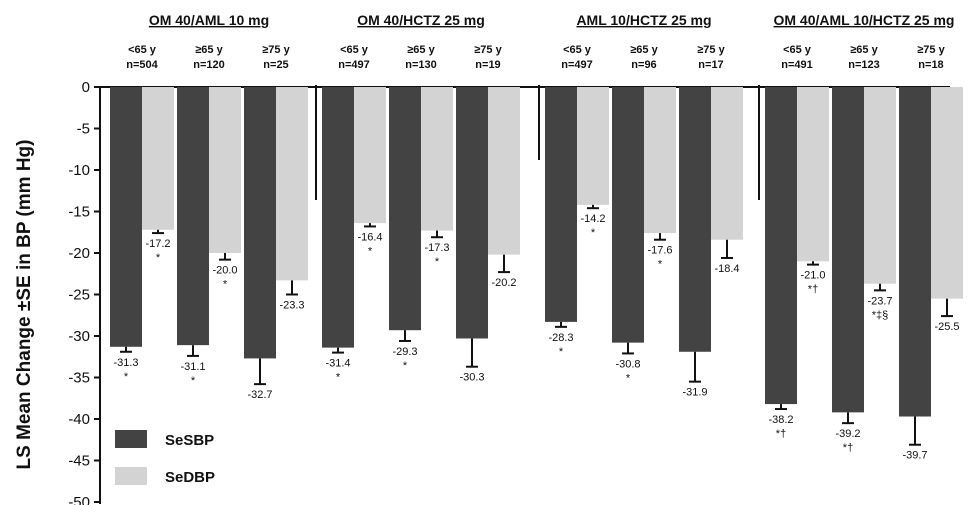 The width and height of the screenshot is (967, 505). Describe the element at coordinates (275, 65) in the screenshot. I see `subgroup-n: n=25` at that location.